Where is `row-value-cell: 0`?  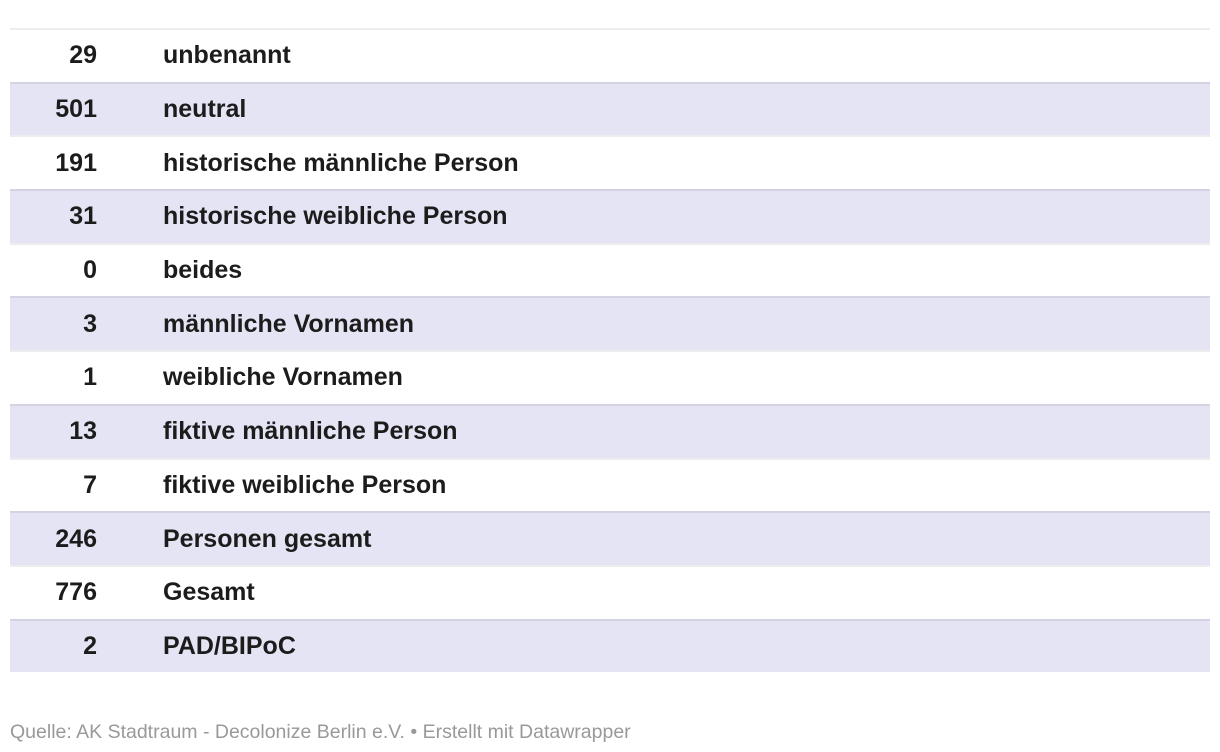 row-value-cell: 0 is located at coordinates (90, 270).